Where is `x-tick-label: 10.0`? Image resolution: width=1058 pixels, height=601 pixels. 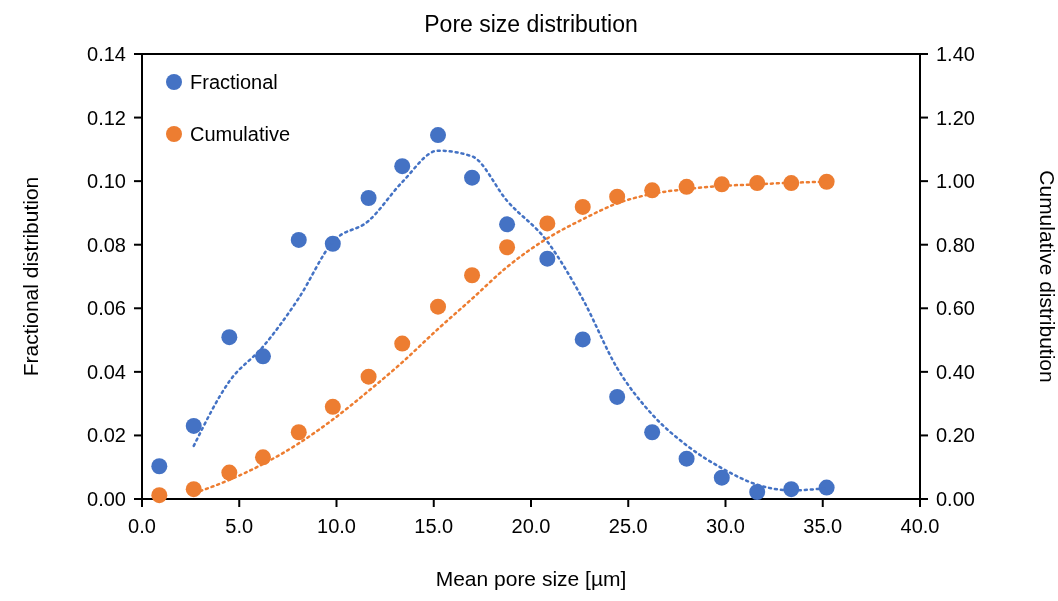 x-tick-label: 10.0 is located at coordinates (336, 526).